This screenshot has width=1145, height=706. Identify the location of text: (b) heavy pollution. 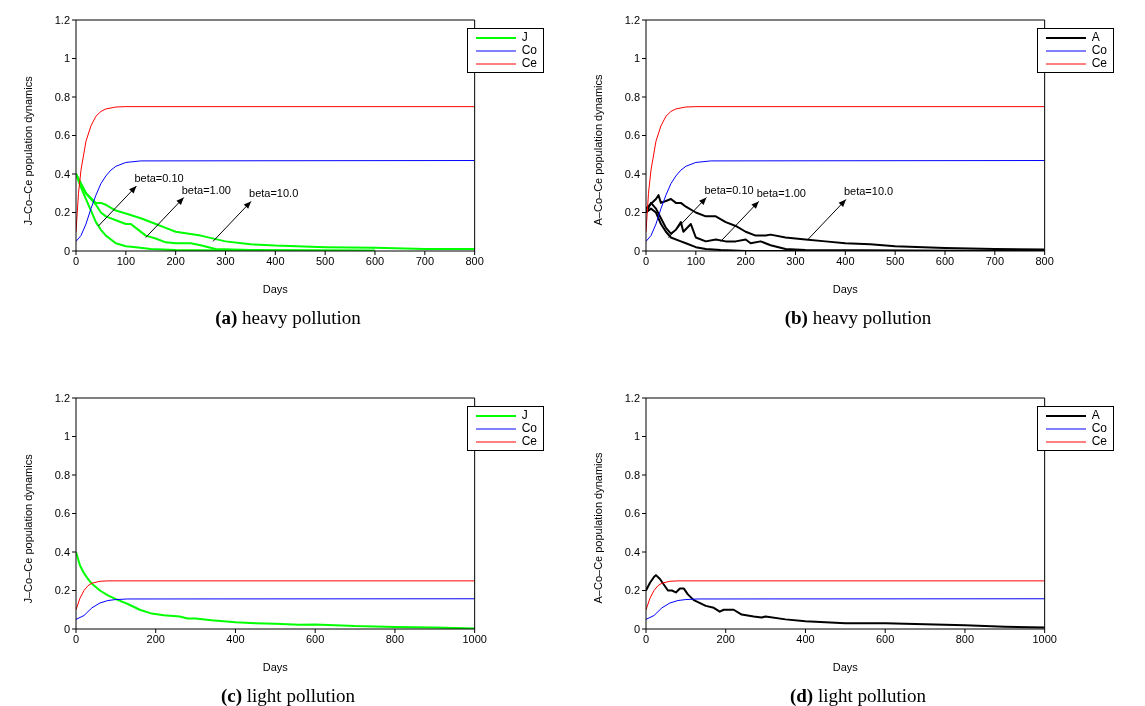
(858, 318).